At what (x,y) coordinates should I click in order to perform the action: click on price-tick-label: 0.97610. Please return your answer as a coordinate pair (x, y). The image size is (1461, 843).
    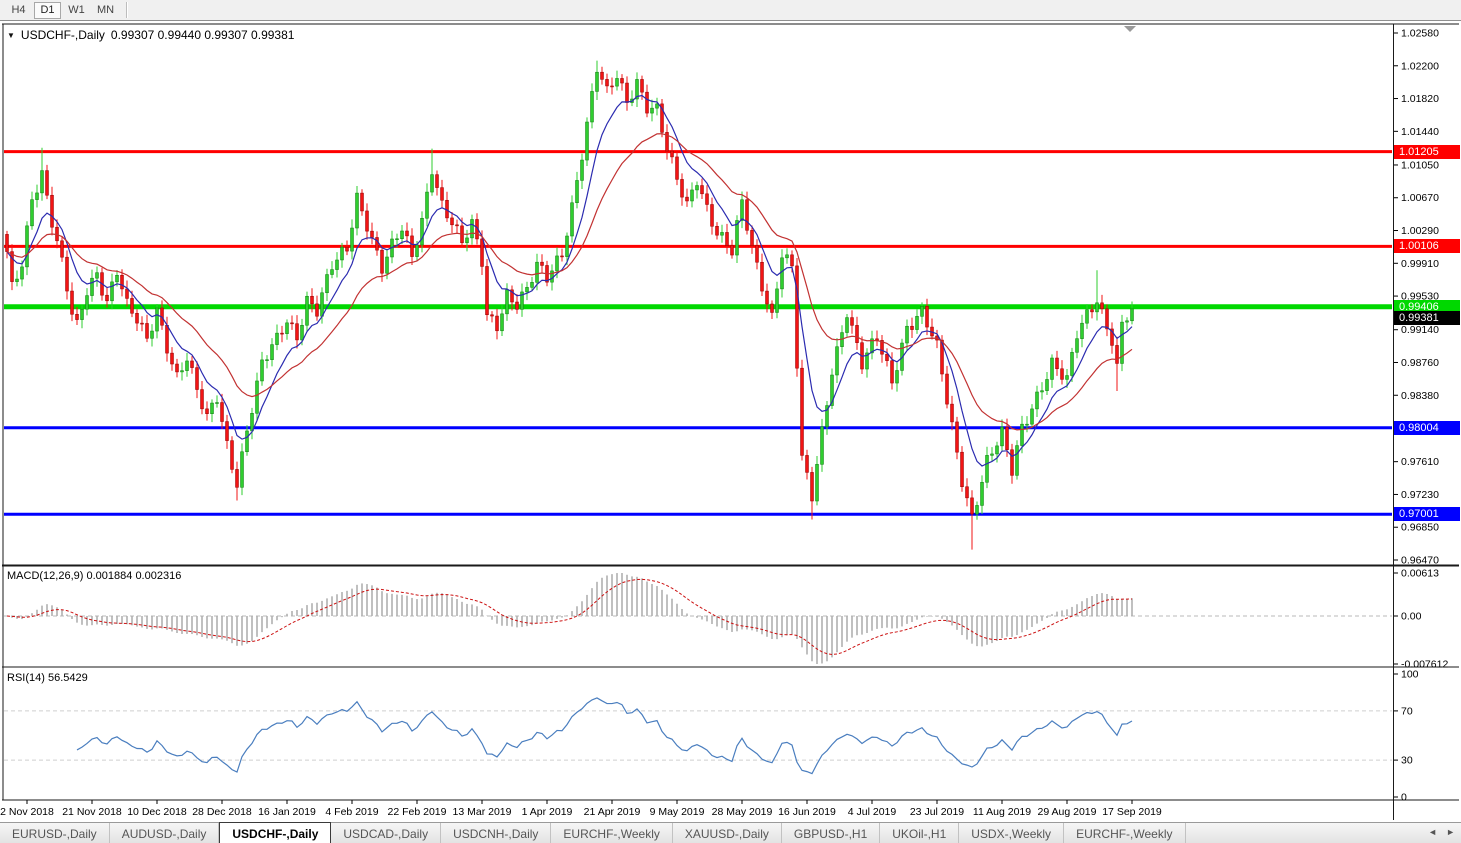
    Looking at the image, I should click on (1420, 462).